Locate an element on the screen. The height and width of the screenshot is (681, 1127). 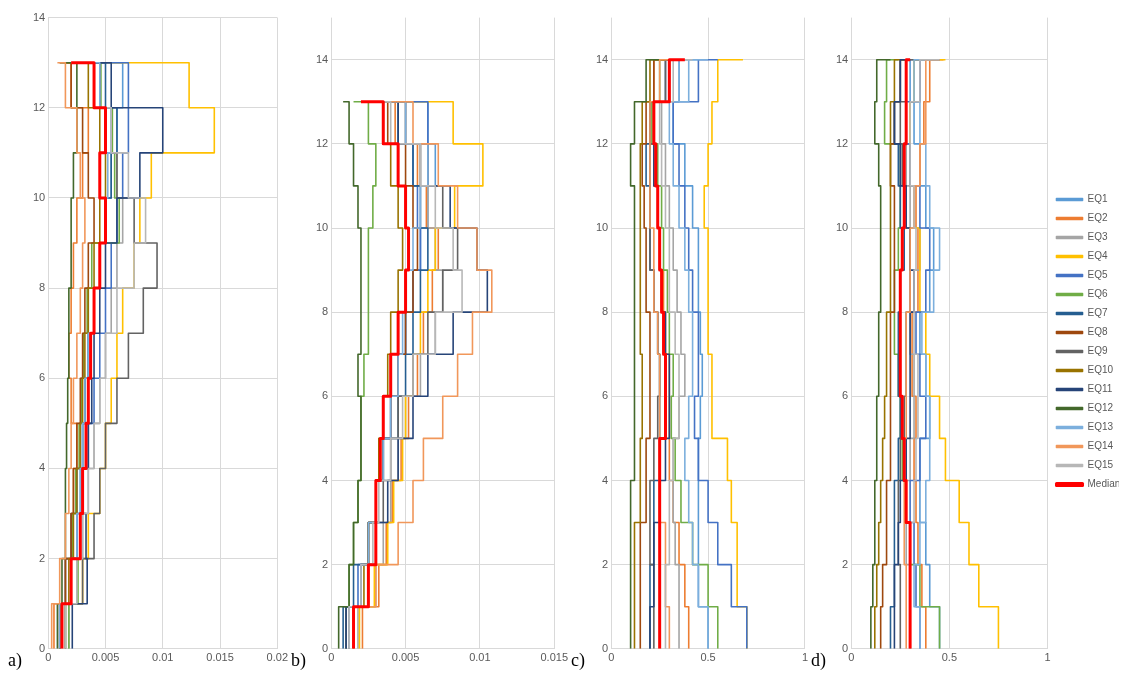
legend-label: EQ13 is located at coordinates (1100, 427).